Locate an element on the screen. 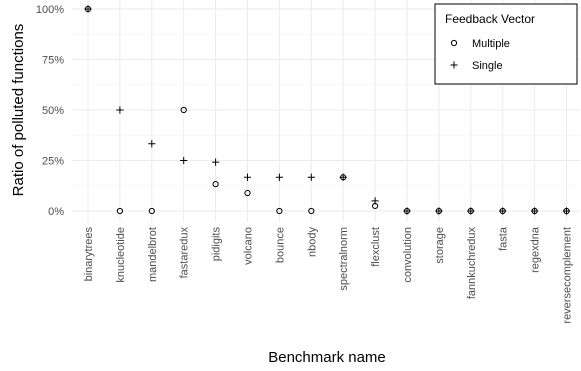 This screenshot has width=581, height=371. point-single-storage is located at coordinates (439, 211).